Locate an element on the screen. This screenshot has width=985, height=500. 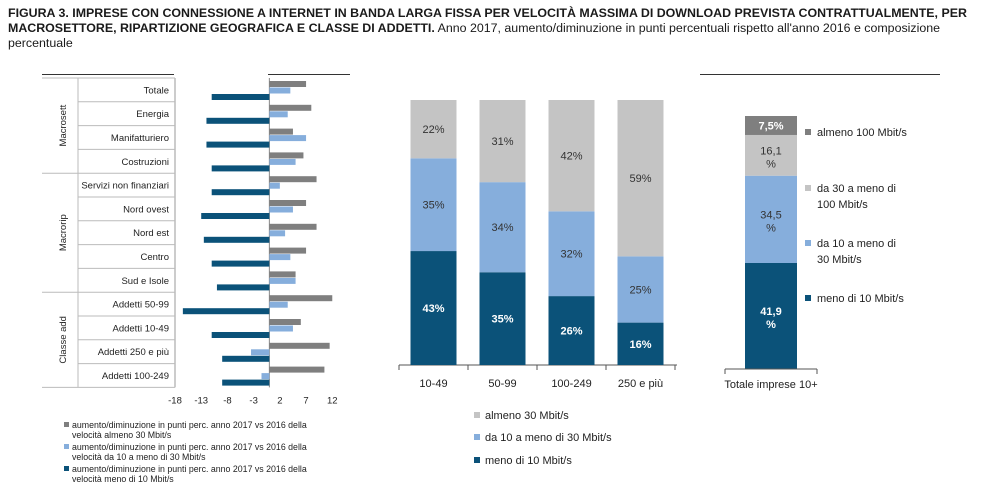
segment-value-label: 22% is located at coordinates (433, 130).